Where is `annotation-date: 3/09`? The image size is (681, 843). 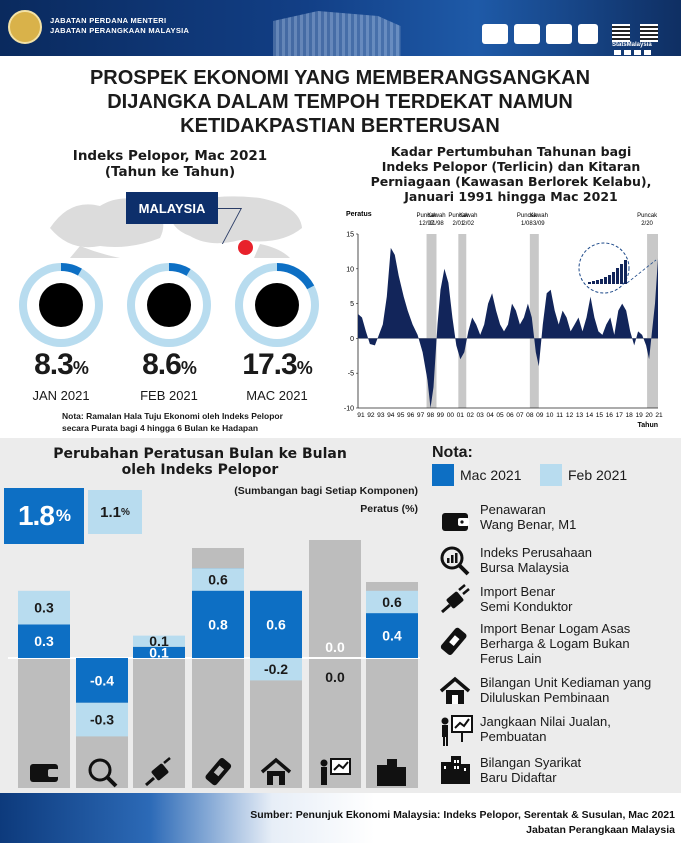 annotation-date: 3/09 is located at coordinates (539, 224).